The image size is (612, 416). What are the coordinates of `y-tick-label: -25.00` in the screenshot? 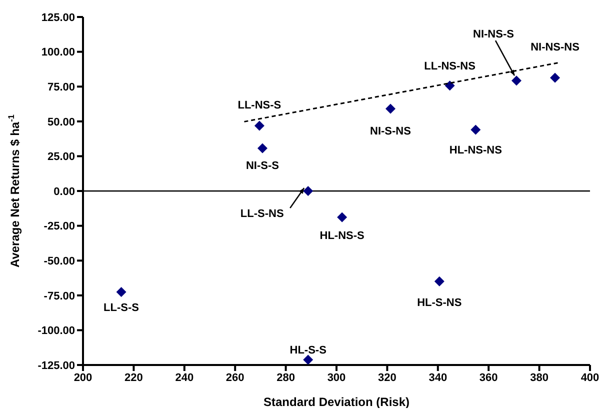 It's located at (59, 226).